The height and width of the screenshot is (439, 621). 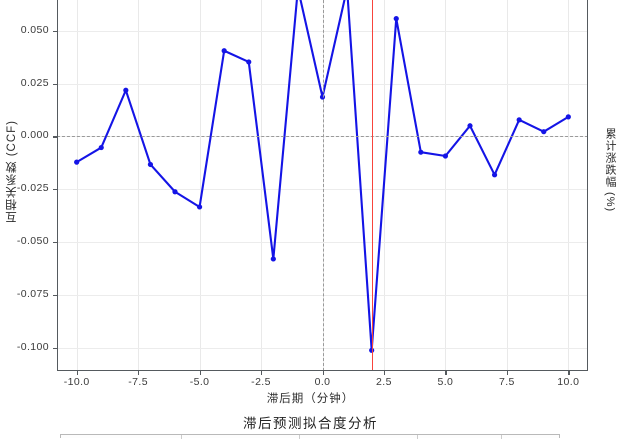 What do you see at coordinates (76, 382) in the screenshot?
I see `x-tick-label: -10.0` at bounding box center [76, 382].